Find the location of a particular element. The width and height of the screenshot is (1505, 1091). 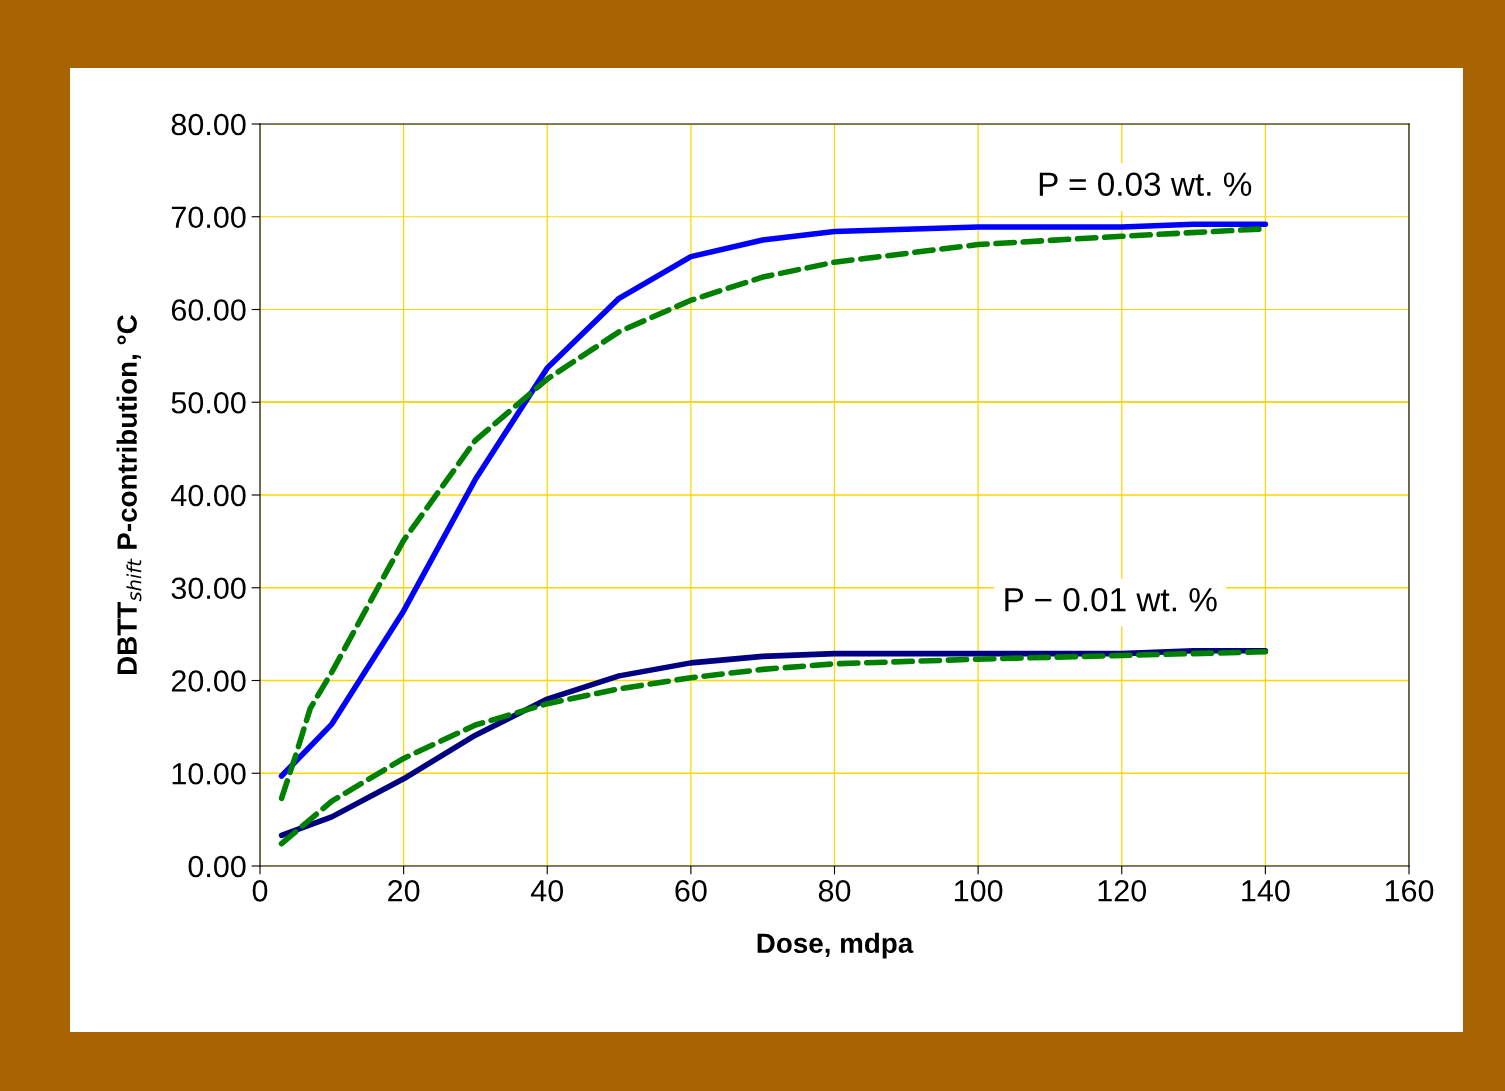

x-tick-label: 160 is located at coordinates (1409, 891).